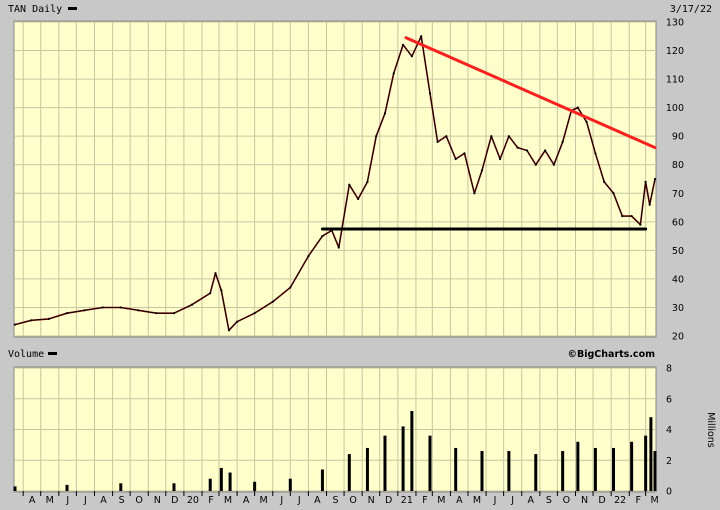  Describe the element at coordinates (530, 93) in the screenshot. I see `resistance-trendline` at that location.